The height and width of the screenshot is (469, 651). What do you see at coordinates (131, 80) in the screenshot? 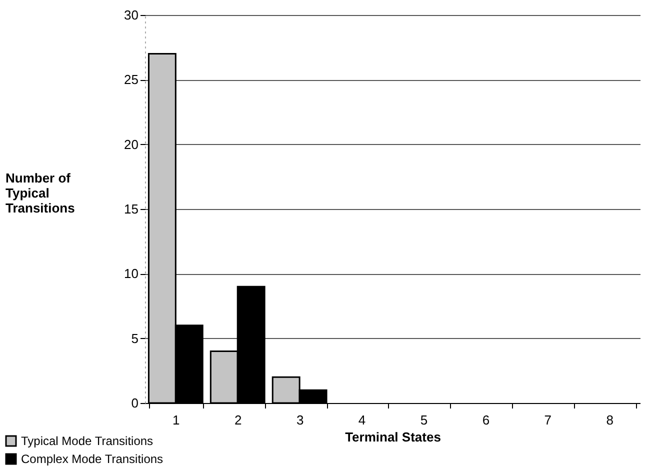
I see `y-tick-label: 25` at bounding box center [131, 80].